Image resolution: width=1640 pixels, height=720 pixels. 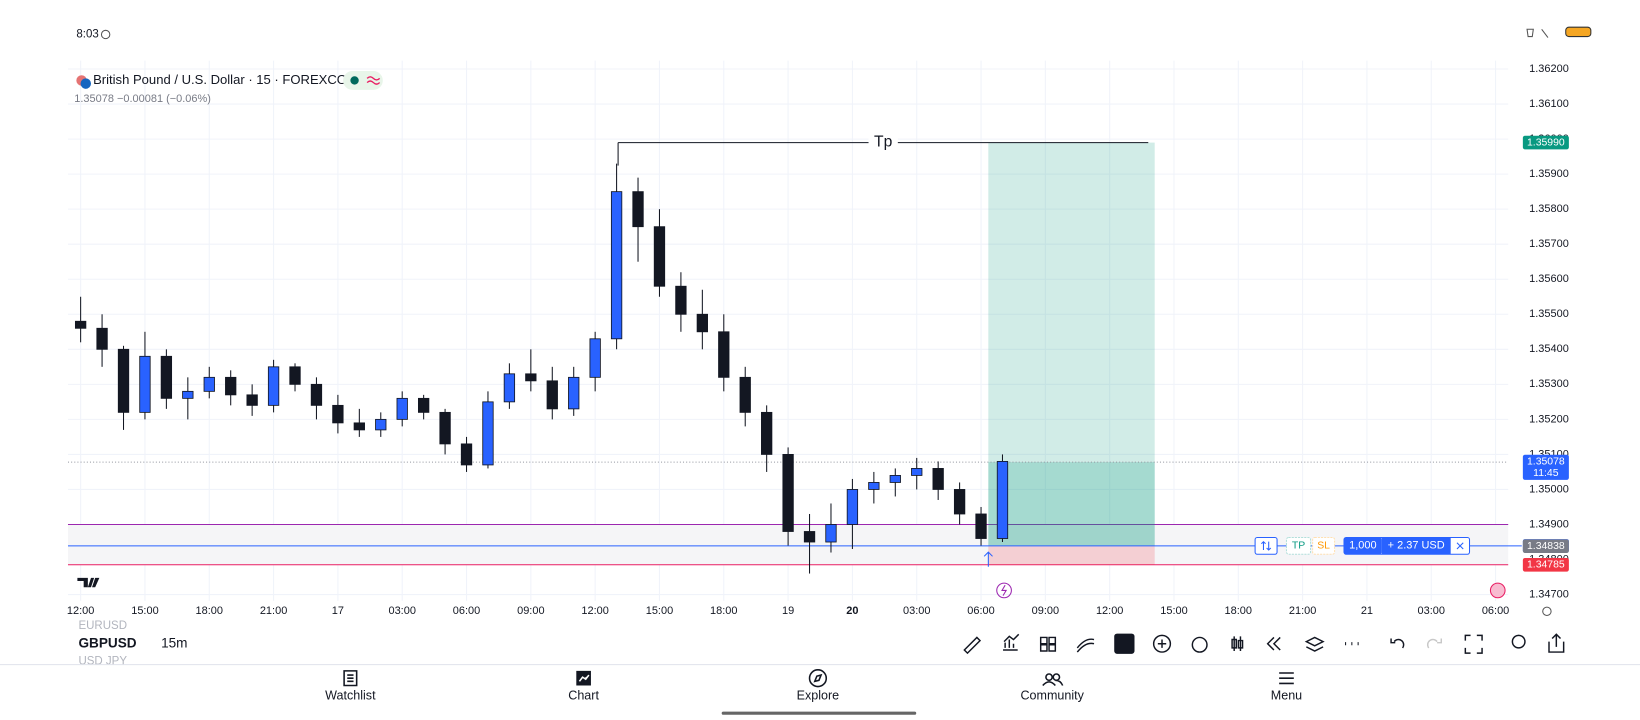 I want to click on annotation-bg, so click(x=883, y=142).